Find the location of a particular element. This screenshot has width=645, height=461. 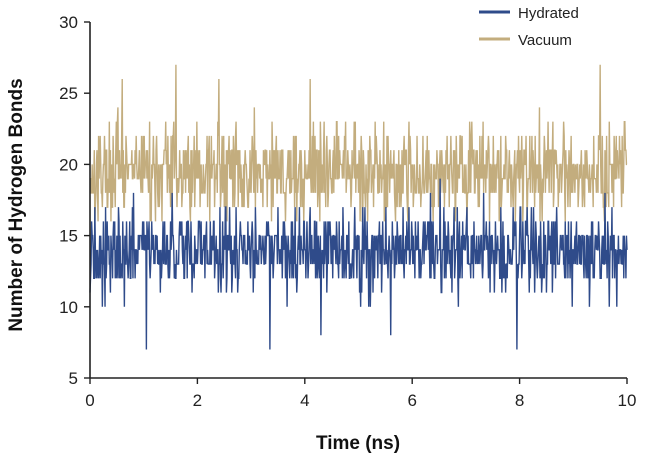

x-tick-label: 6 is located at coordinates (411, 400).